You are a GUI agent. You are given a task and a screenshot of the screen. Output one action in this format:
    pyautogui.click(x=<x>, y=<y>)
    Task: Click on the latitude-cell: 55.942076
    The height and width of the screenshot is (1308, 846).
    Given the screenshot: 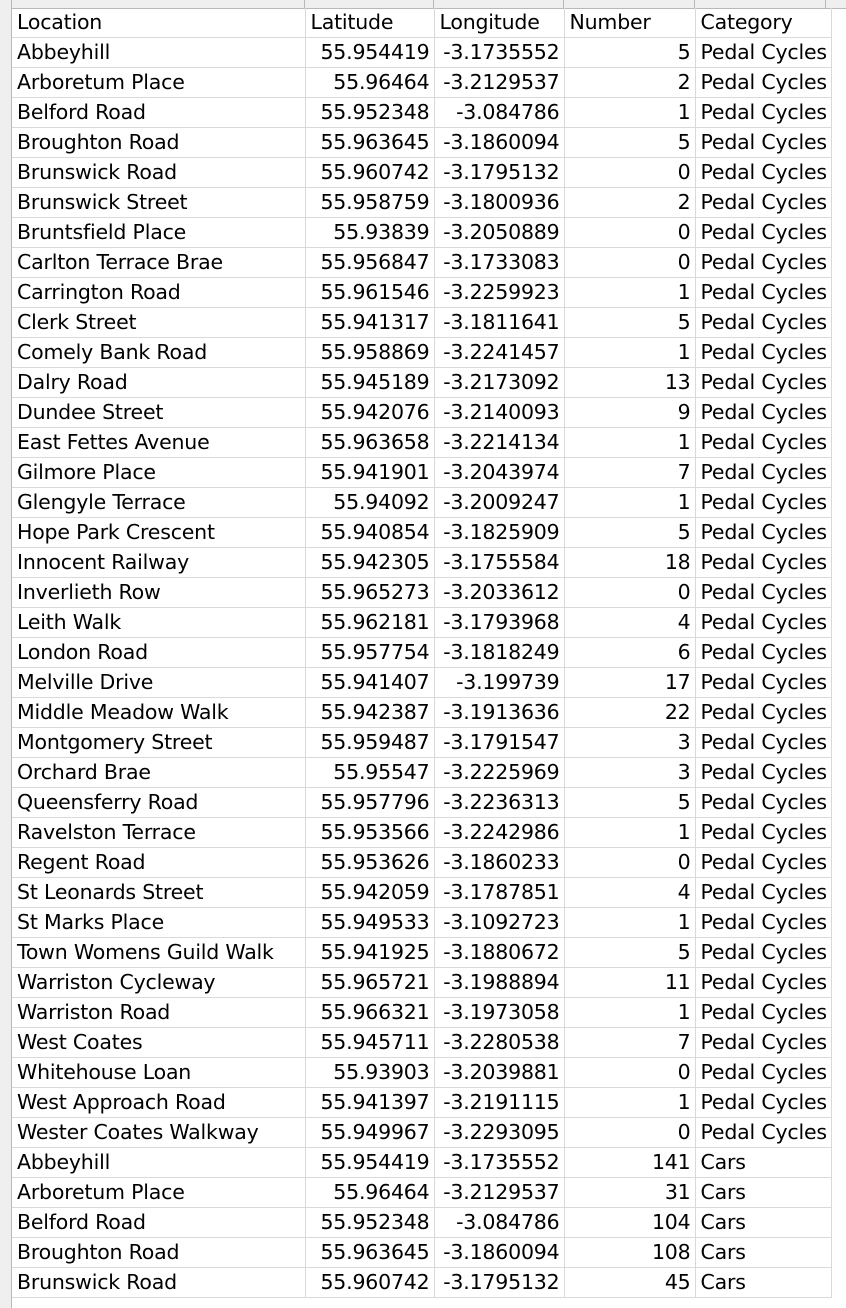 What is the action you would take?
    pyautogui.click(x=370, y=412)
    